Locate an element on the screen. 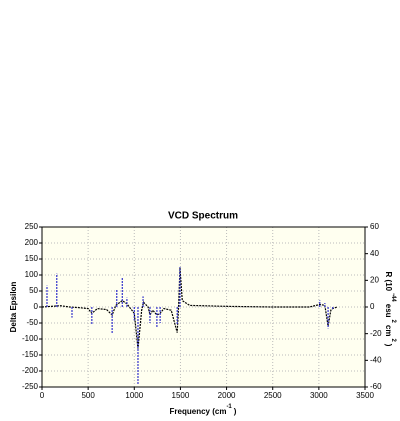 Image resolution: width=400 pixels, height=421 pixels. y2-tick-label: 20 is located at coordinates (374, 279).